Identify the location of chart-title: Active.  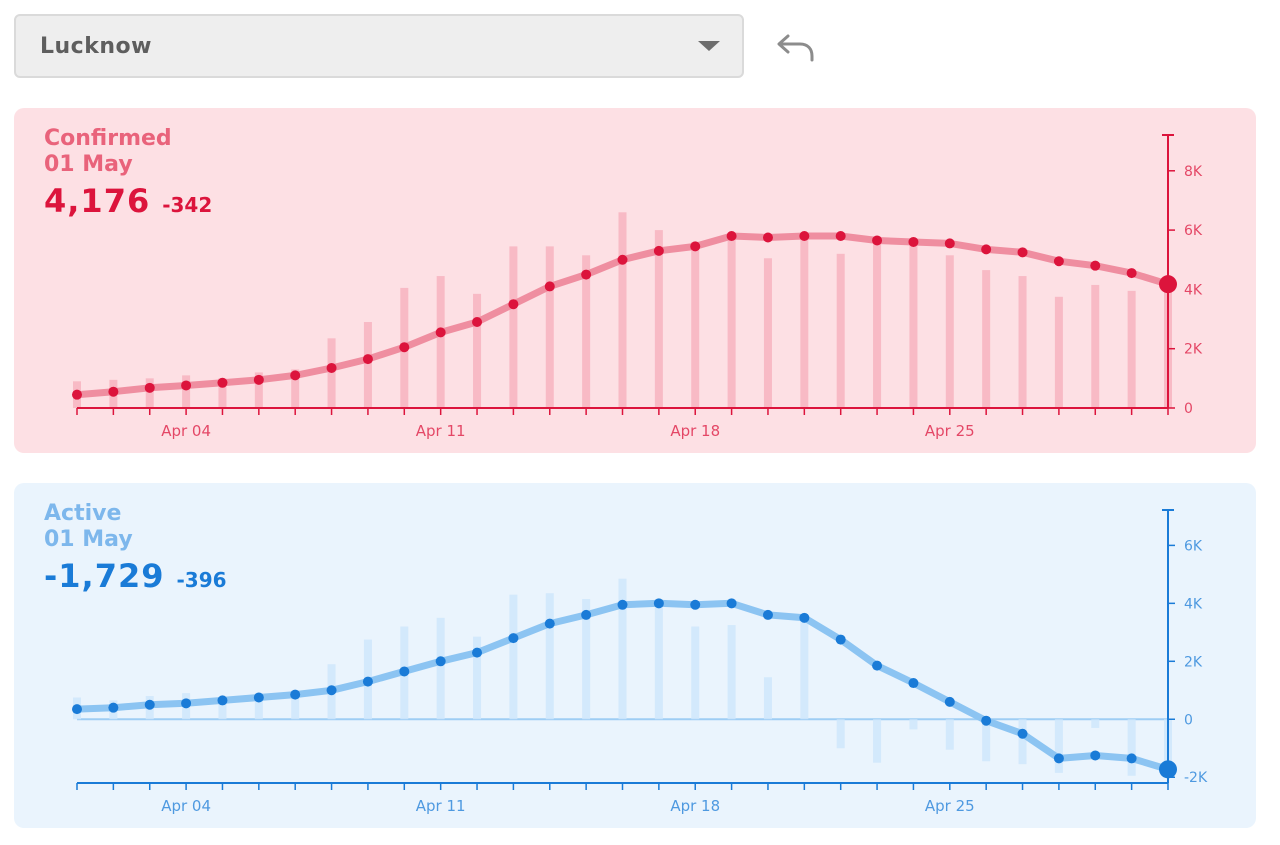
(83, 513).